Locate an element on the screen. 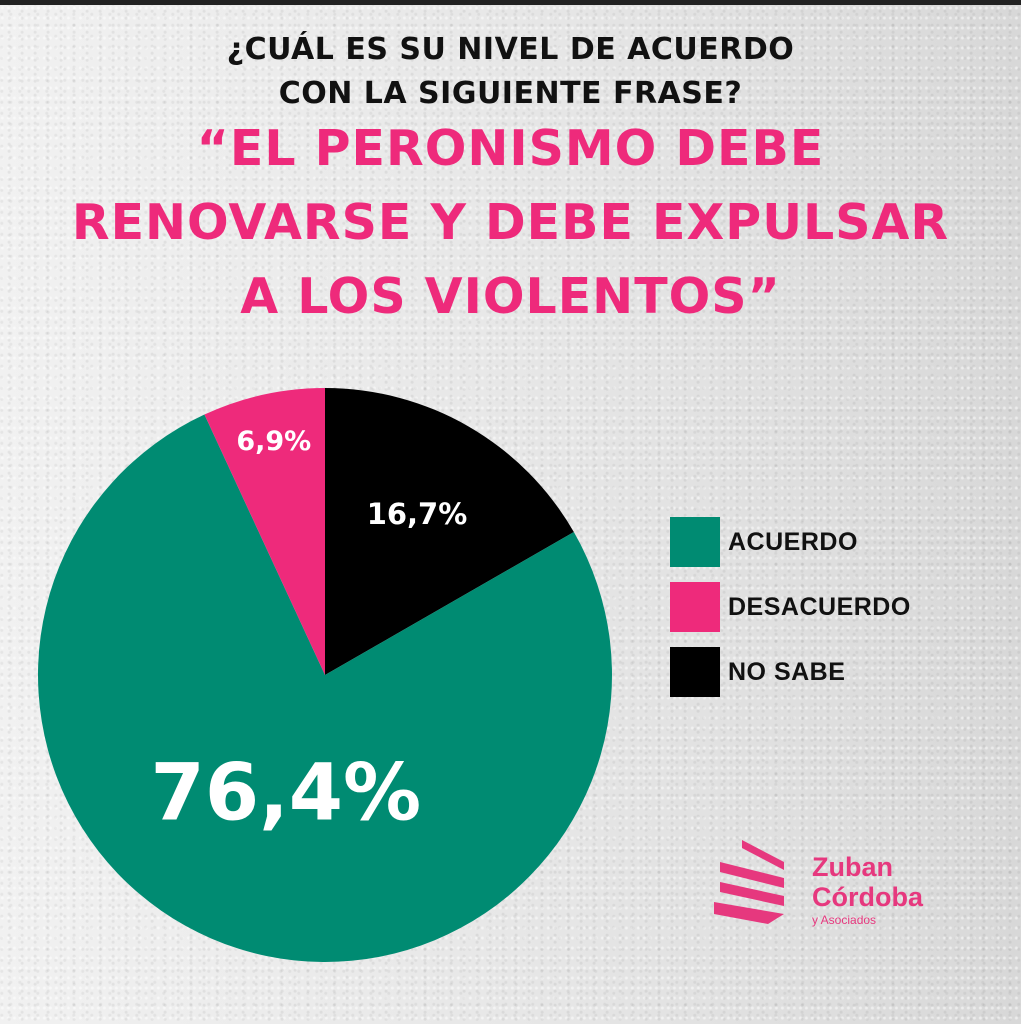 Image resolution: width=1021 pixels, height=1024 pixels. legend: ACUERDO DESACUERDO NO SABE is located at coordinates (790, 614).